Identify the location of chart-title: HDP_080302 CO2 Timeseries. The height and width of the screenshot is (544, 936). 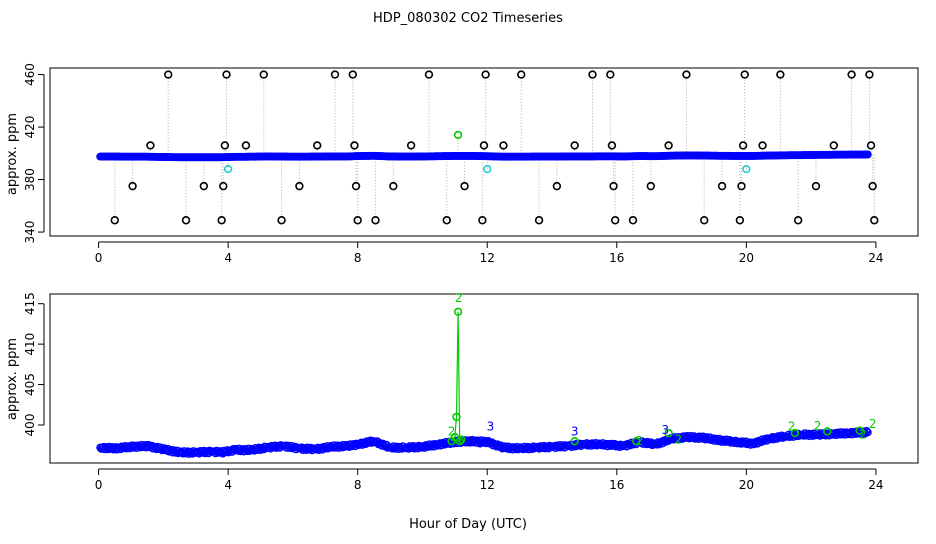
(468, 18).